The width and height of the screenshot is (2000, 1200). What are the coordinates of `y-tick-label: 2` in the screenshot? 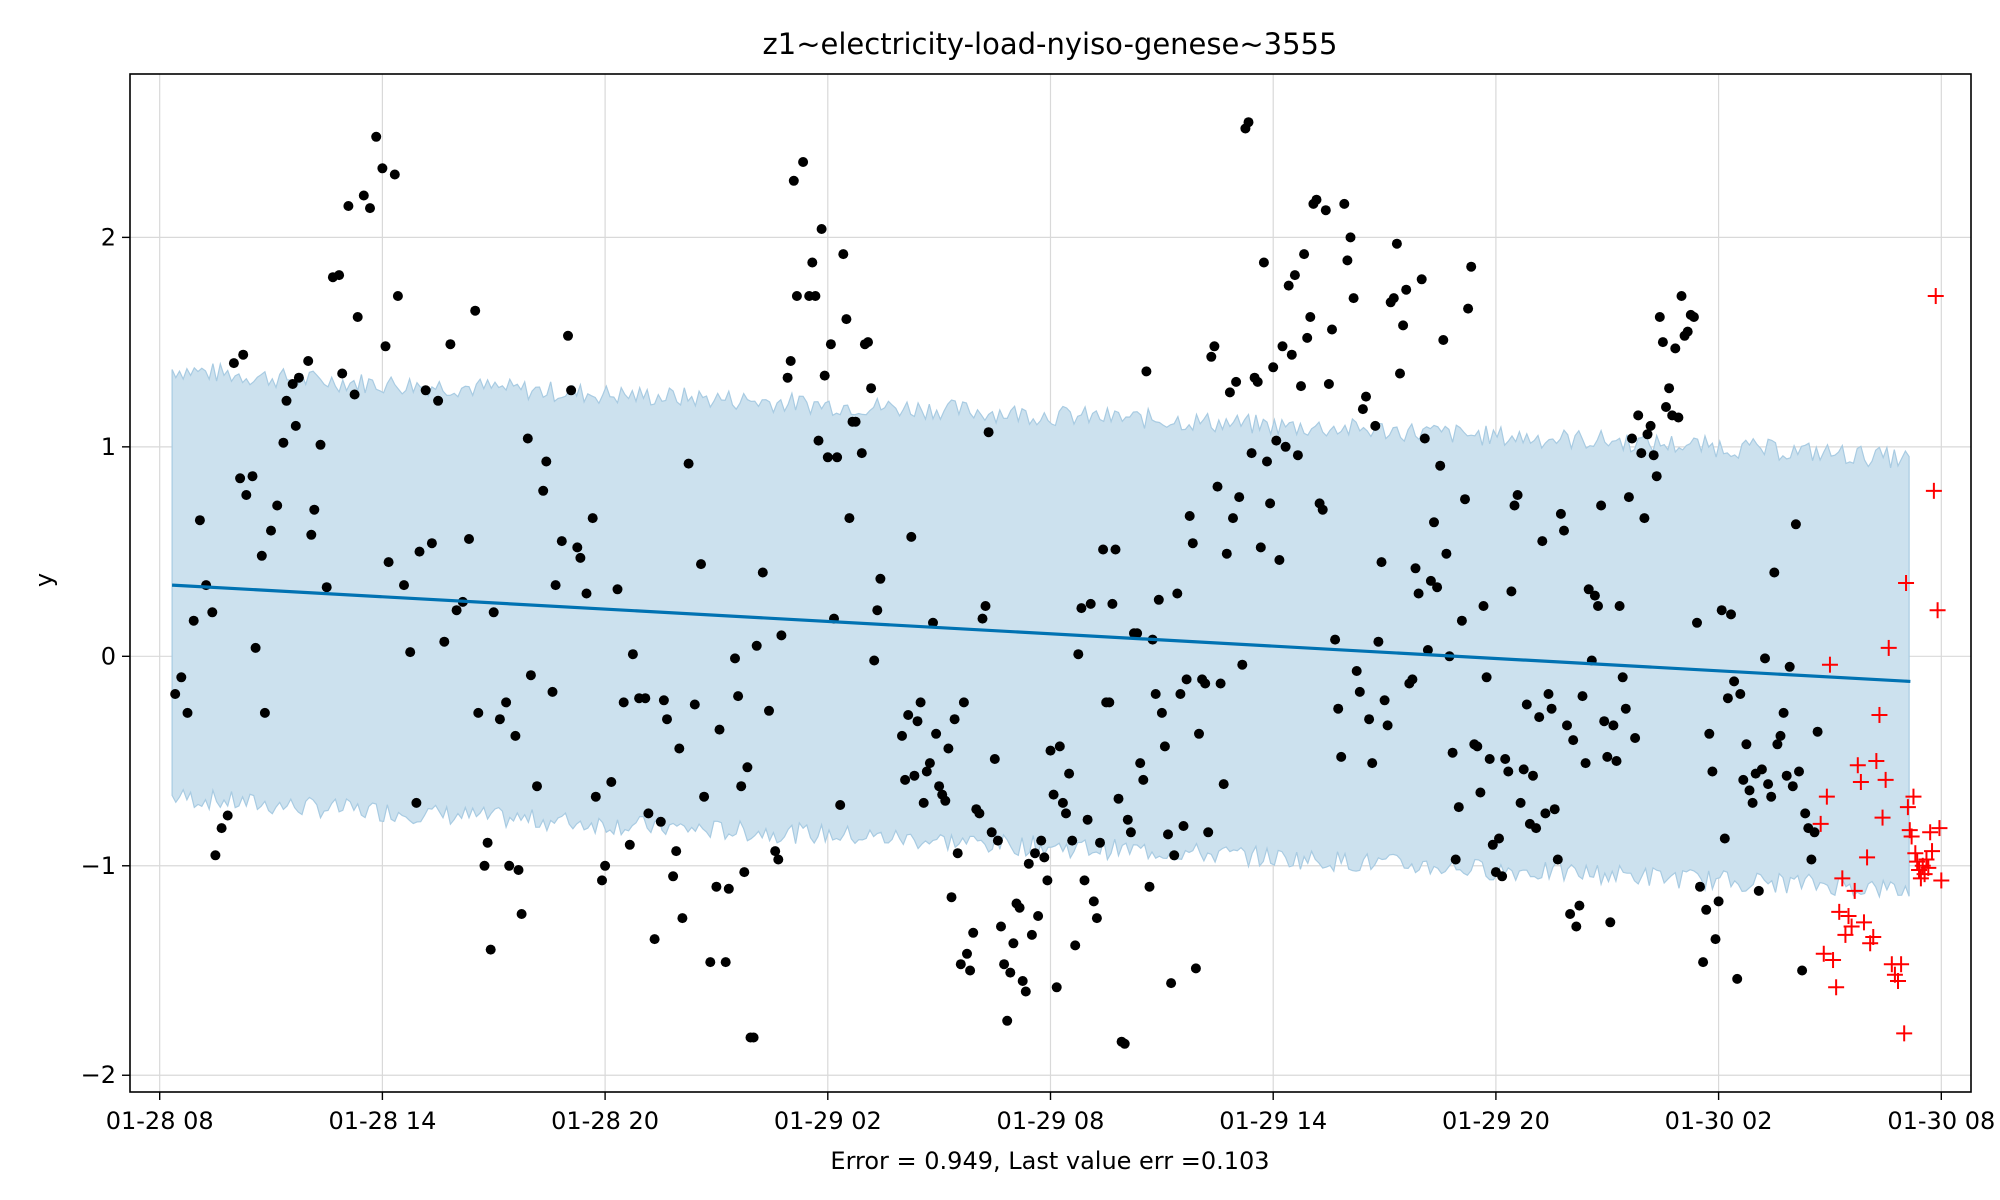 It's located at (108, 237).